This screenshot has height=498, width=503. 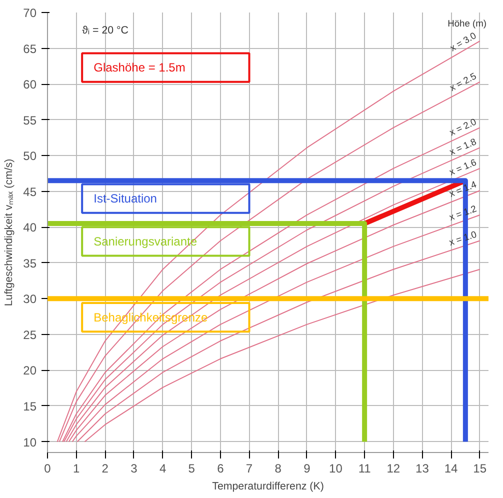 What do you see at coordinates (393, 469) in the screenshot?
I see `x-tick-label: 12` at bounding box center [393, 469].